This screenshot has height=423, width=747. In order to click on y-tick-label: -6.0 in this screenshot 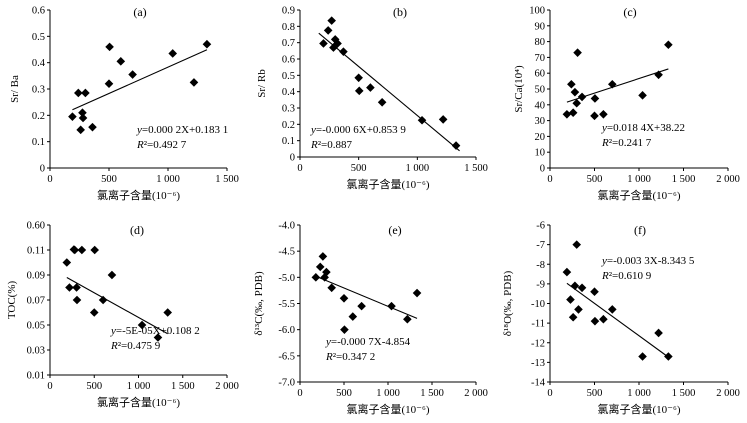, I will do `click(286, 330)`.